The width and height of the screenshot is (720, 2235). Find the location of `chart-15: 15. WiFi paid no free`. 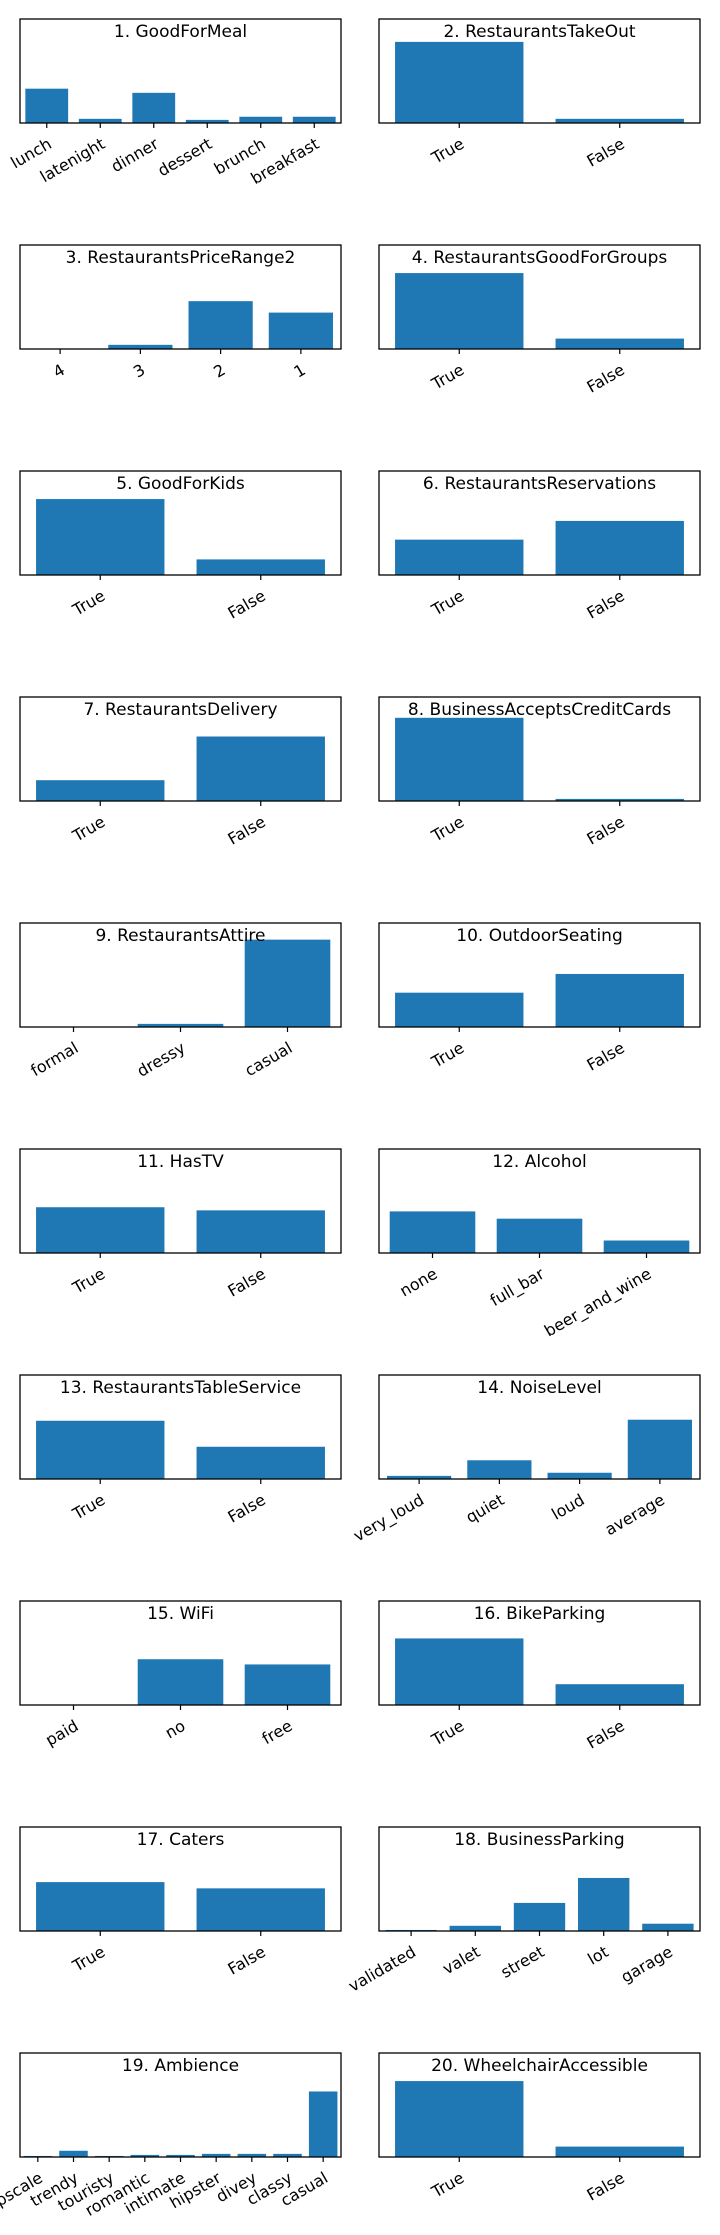

chart-15: 15. WiFi paid no free is located at coordinates (180, 1675).